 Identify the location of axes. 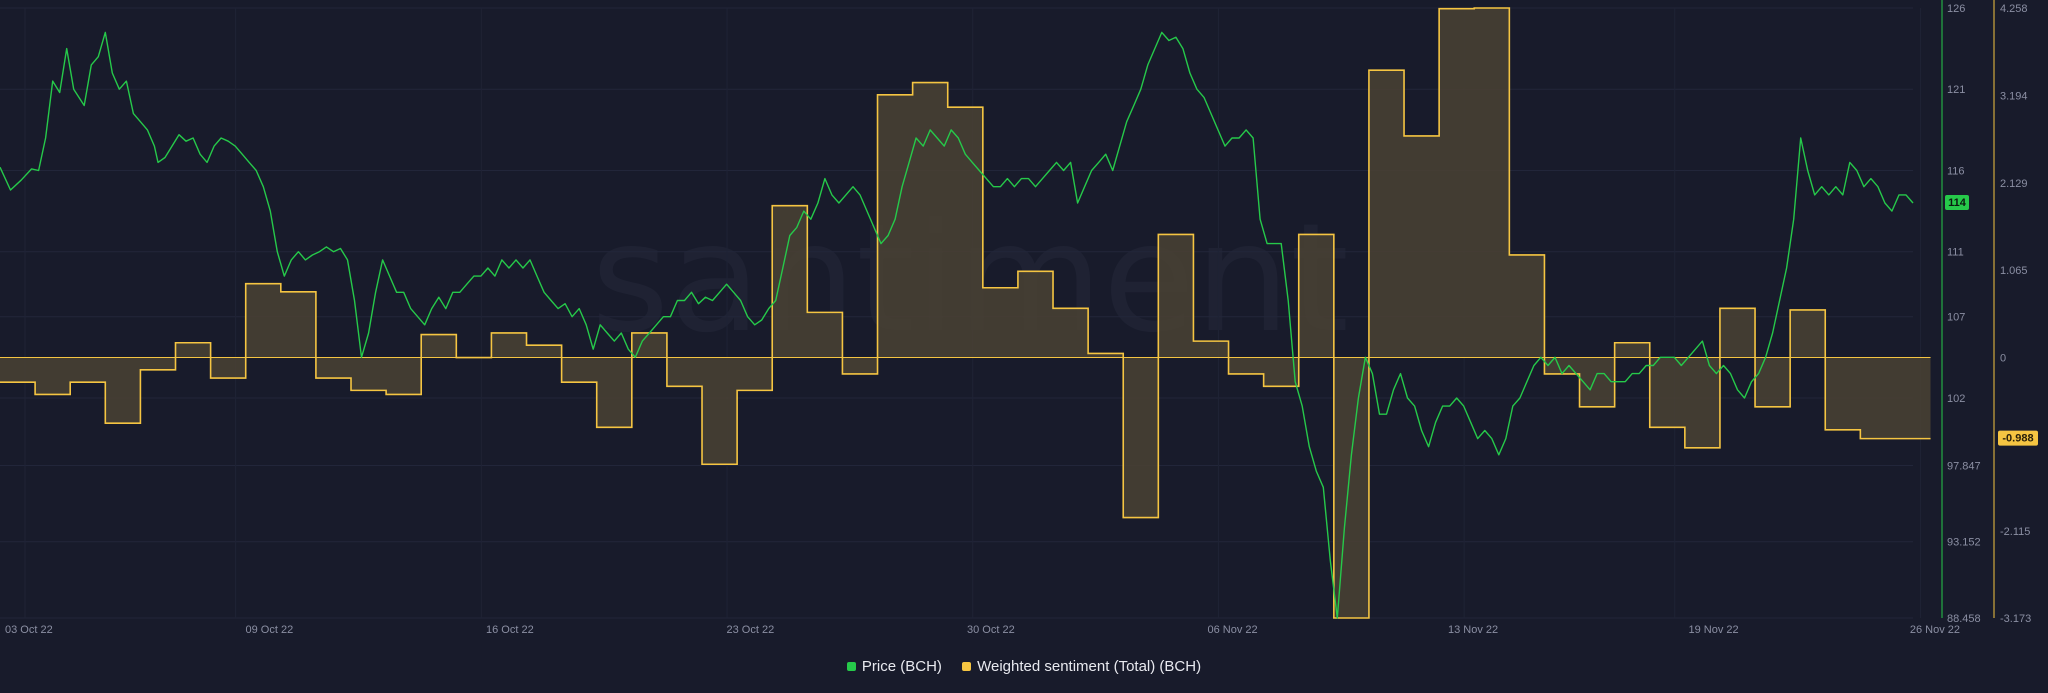
(1968, 309).